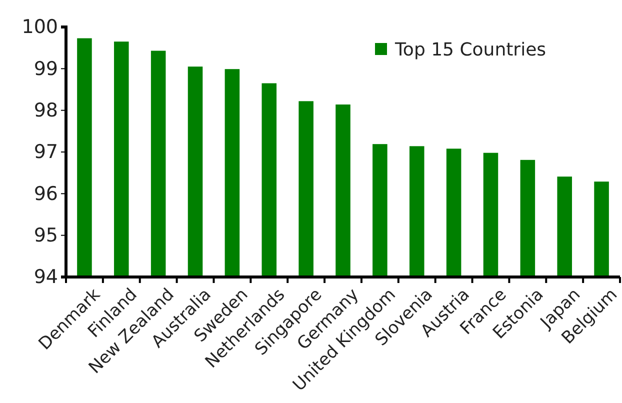  Describe the element at coordinates (46, 110) in the screenshot. I see `y-tick-label: 98` at that location.